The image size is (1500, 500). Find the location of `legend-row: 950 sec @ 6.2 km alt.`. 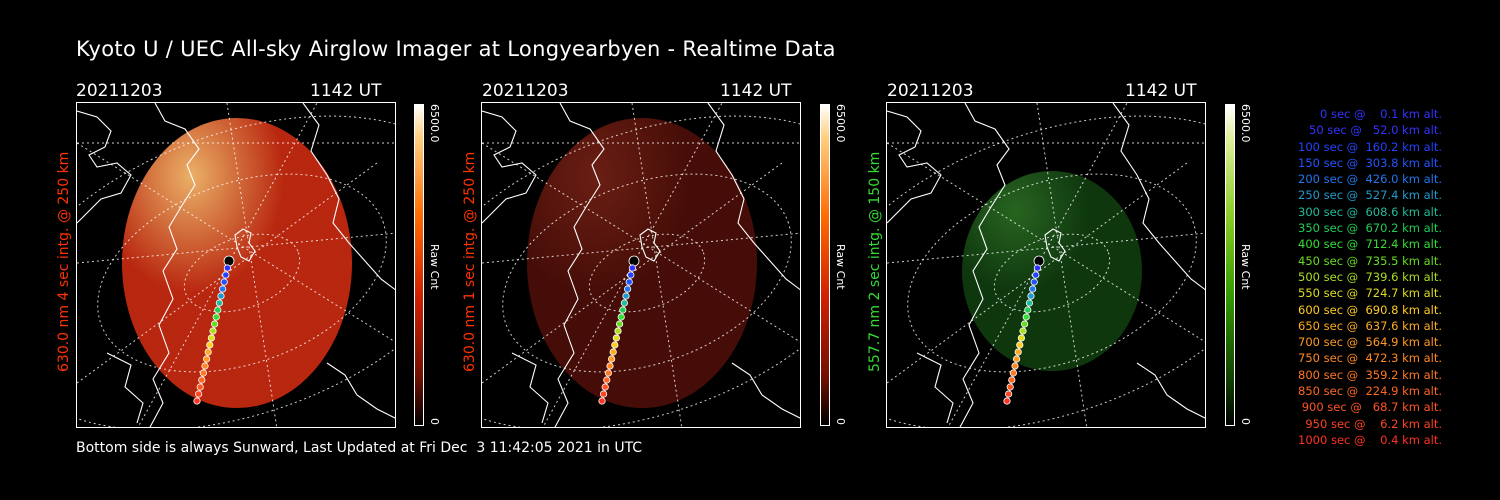

legend-row: 950 sec @ 6.2 km alt. is located at coordinates (1373, 423).